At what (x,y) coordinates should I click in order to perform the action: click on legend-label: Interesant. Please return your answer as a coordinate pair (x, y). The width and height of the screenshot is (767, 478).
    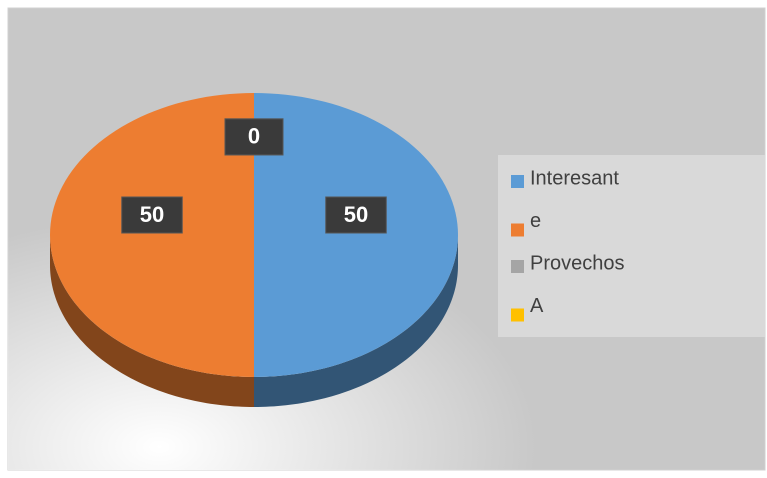
    Looking at the image, I should click on (574, 178).